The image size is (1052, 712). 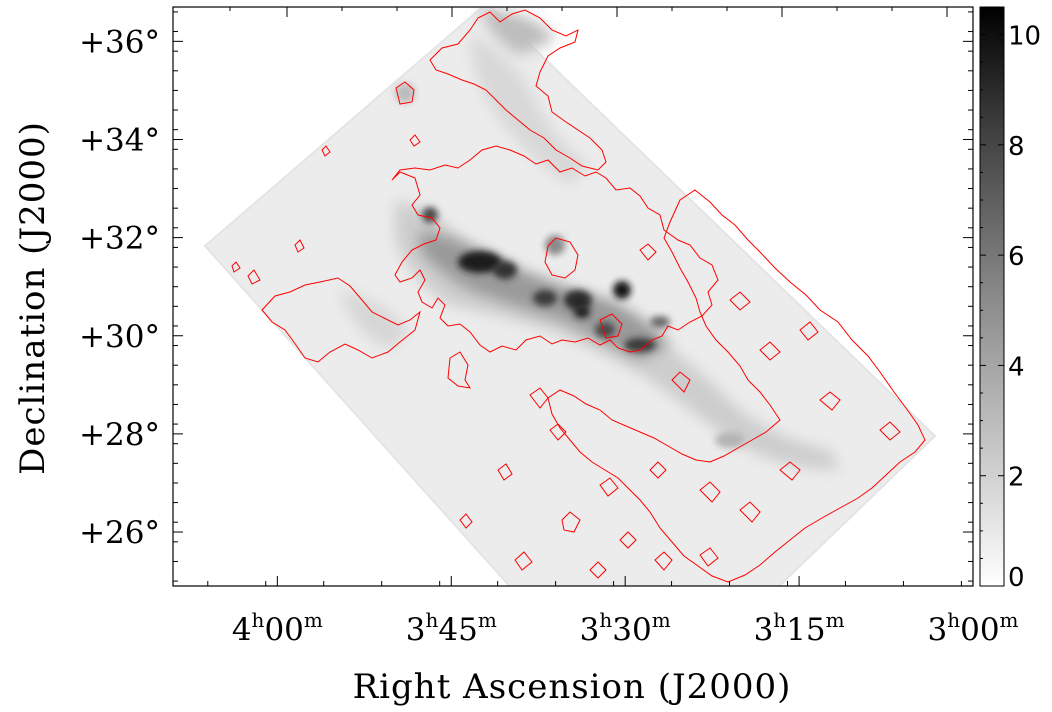 What do you see at coordinates (572, 687) in the screenshot?
I see `x-axis-title: Right Ascension (J2000)` at bounding box center [572, 687].